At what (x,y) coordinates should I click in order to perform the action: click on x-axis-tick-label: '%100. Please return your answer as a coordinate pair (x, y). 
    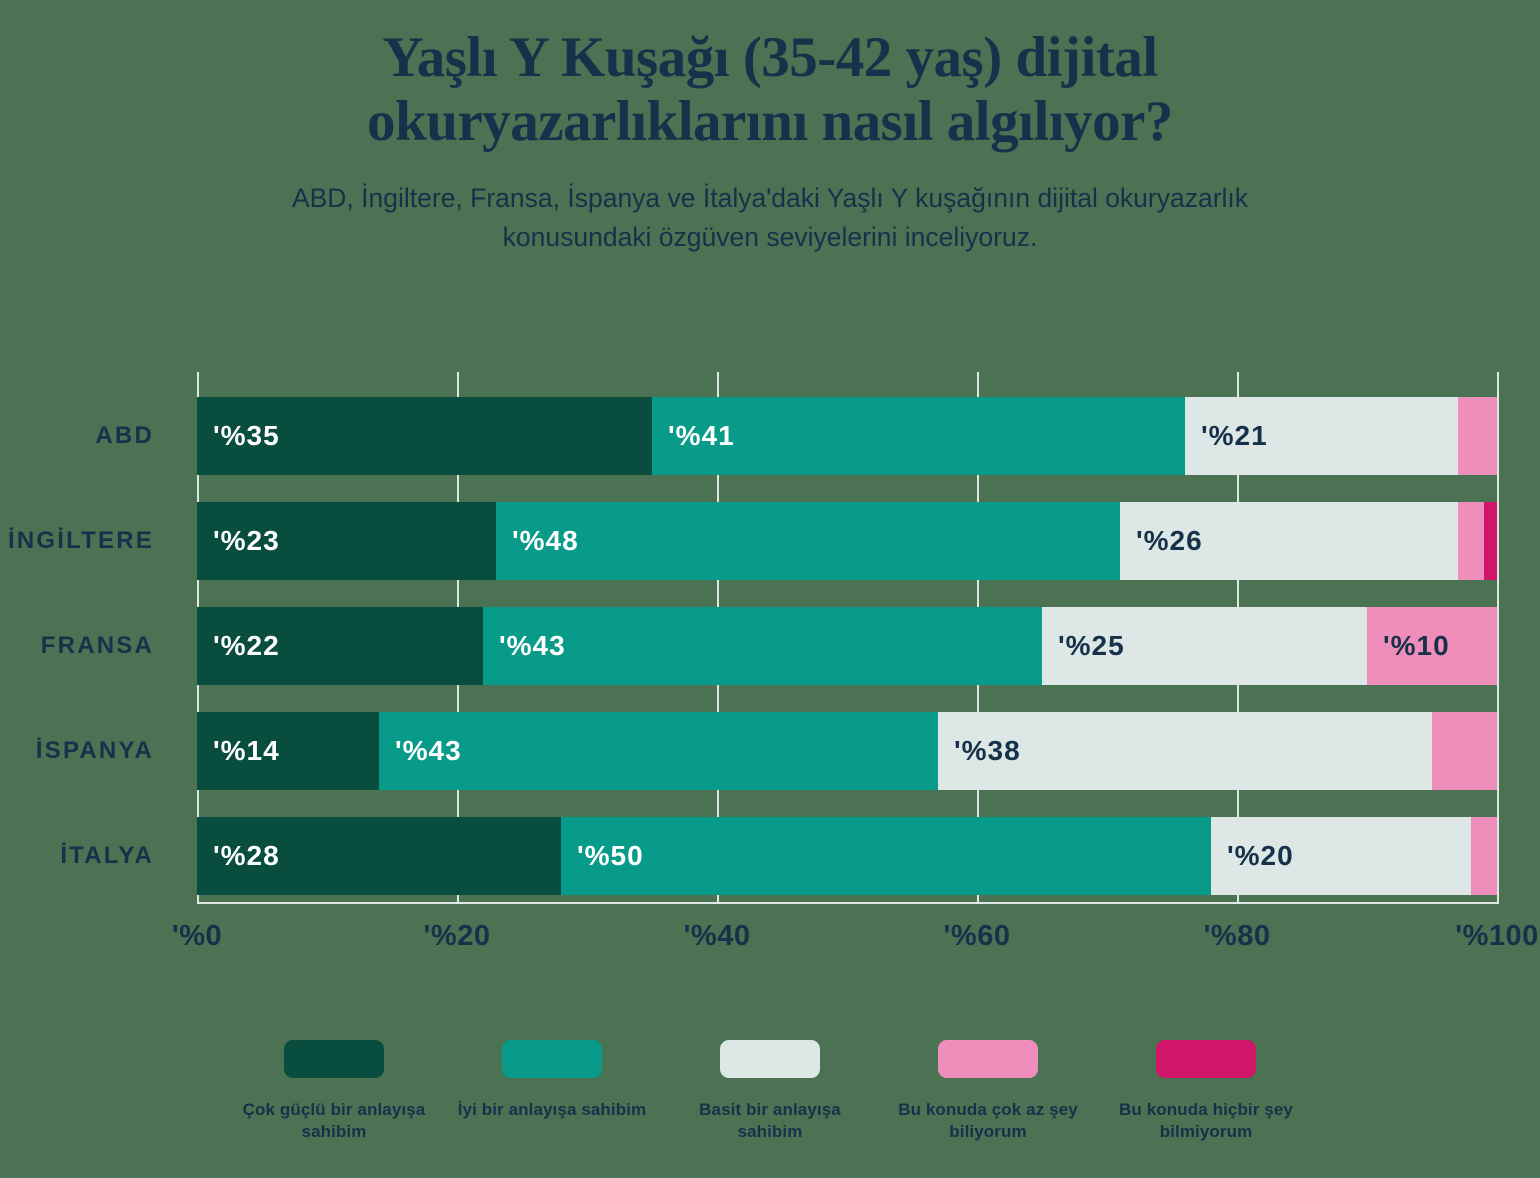
    Looking at the image, I should click on (1497, 936).